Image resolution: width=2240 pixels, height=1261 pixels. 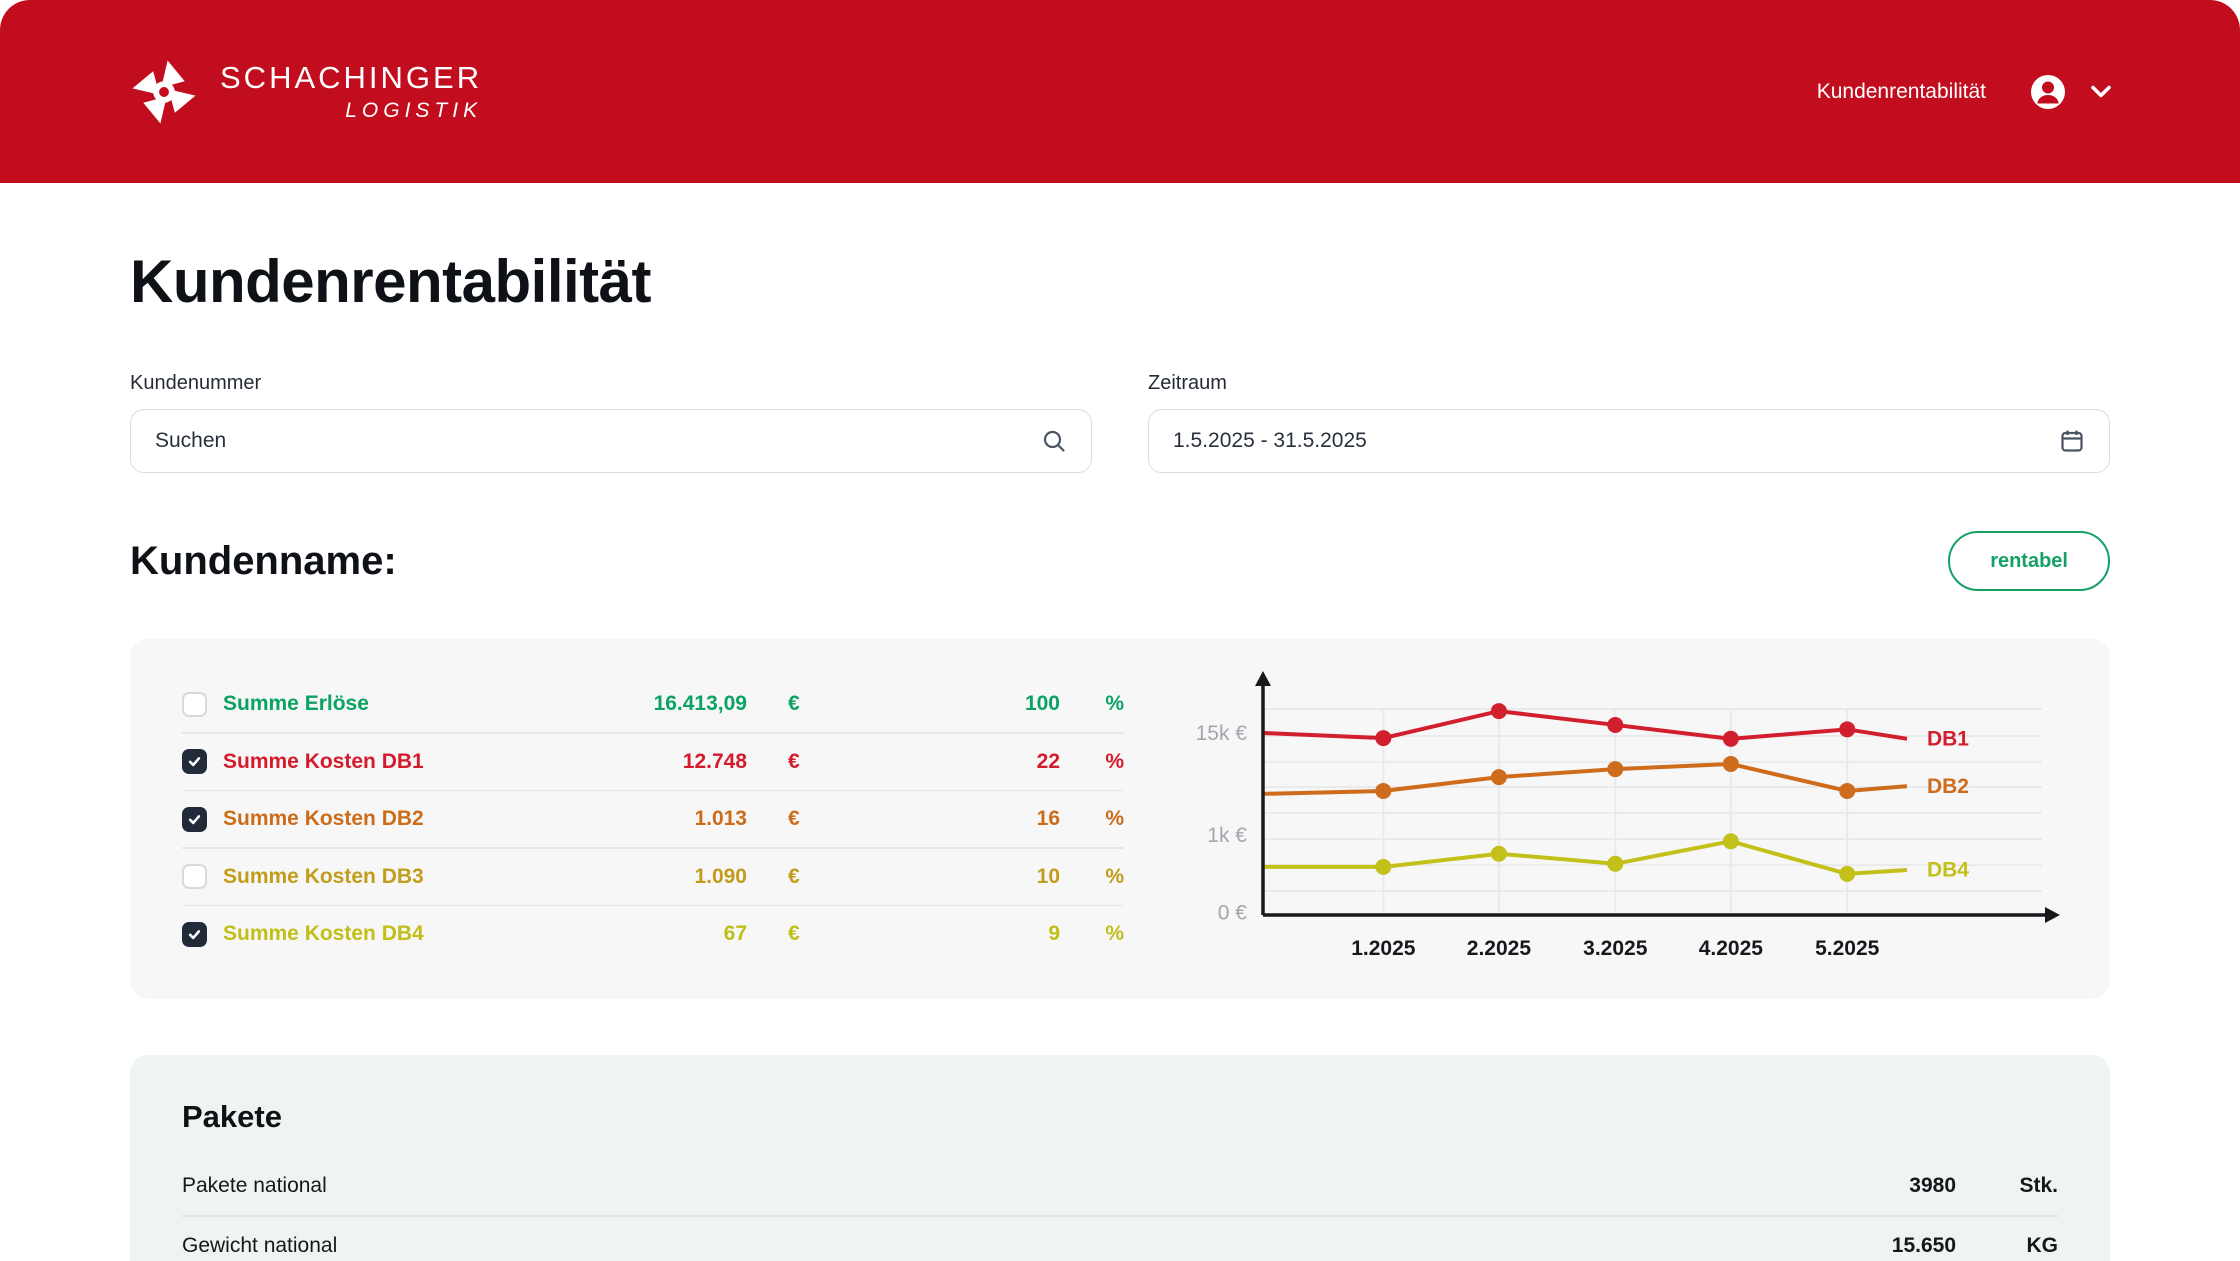 What do you see at coordinates (263, 560) in the screenshot?
I see `customer-name-heading: Kundenname:` at bounding box center [263, 560].